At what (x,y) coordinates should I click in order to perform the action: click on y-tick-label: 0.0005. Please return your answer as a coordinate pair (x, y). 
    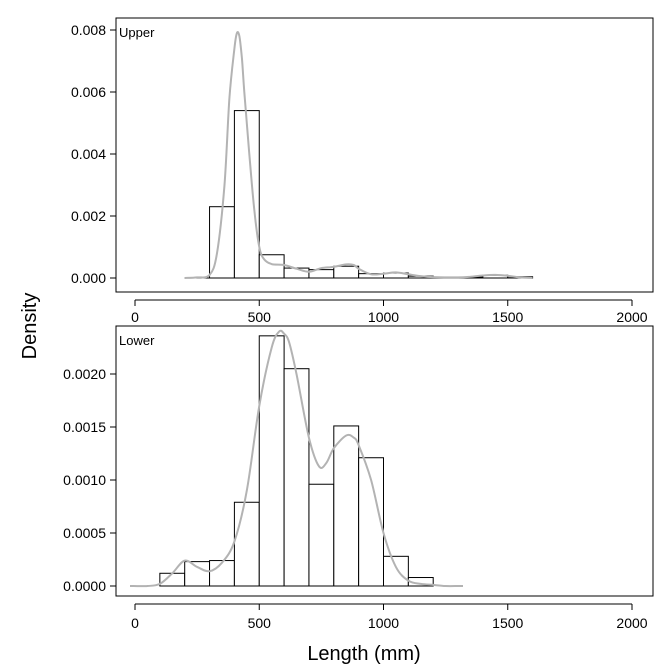
    Looking at the image, I should click on (84, 533).